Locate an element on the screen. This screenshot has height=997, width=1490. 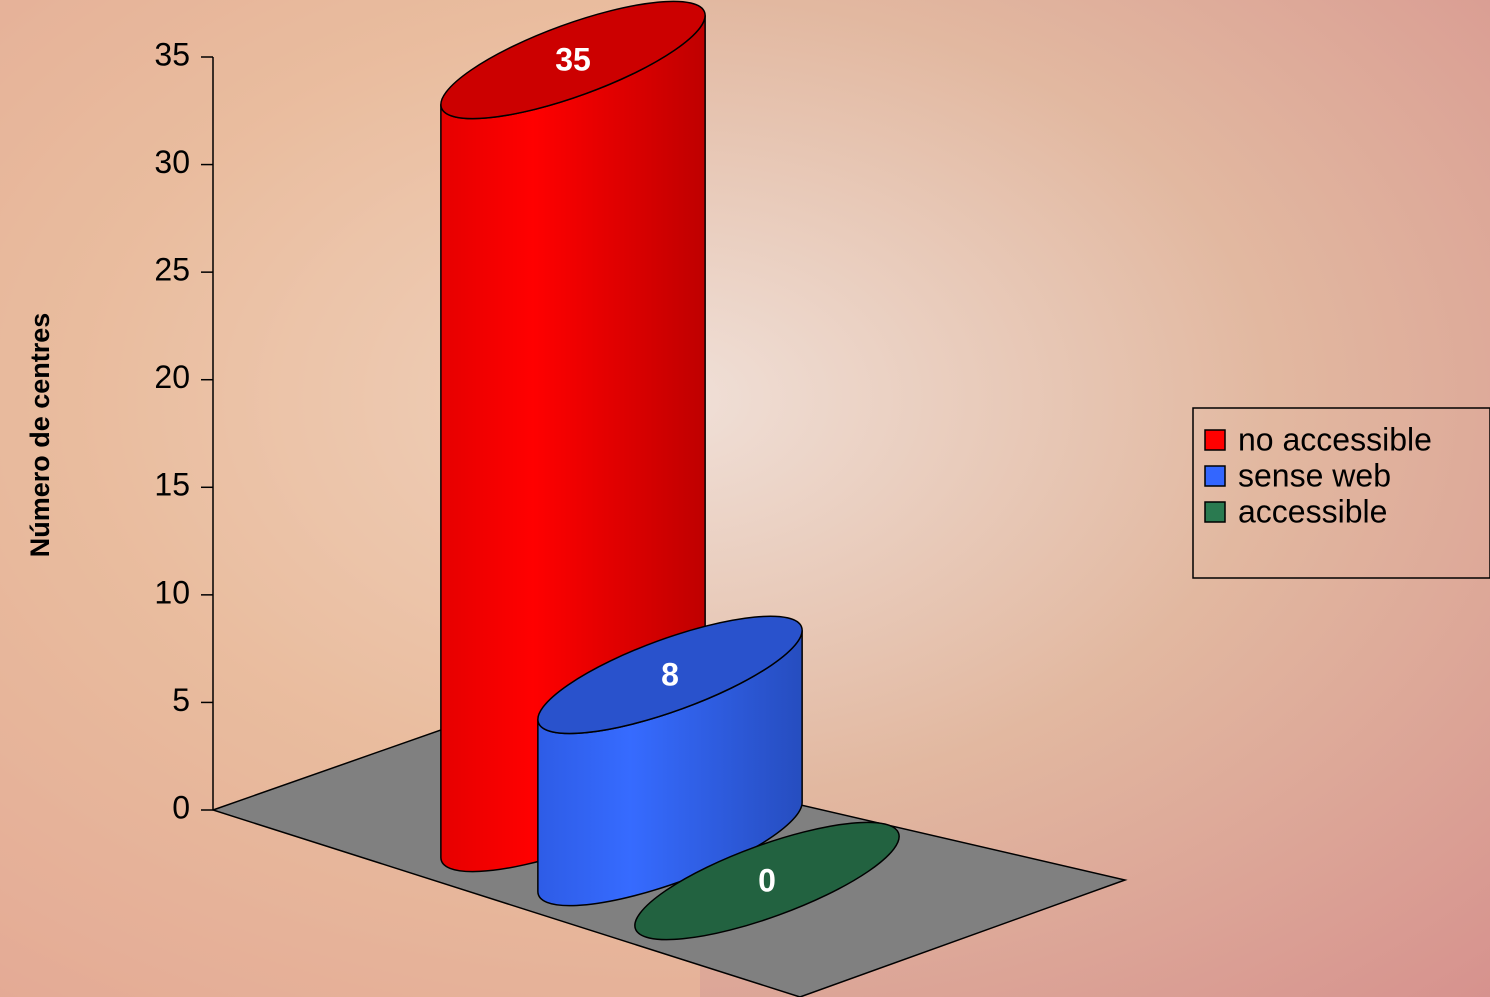
y-axis-label: Número de centres is located at coordinates (40, 435).